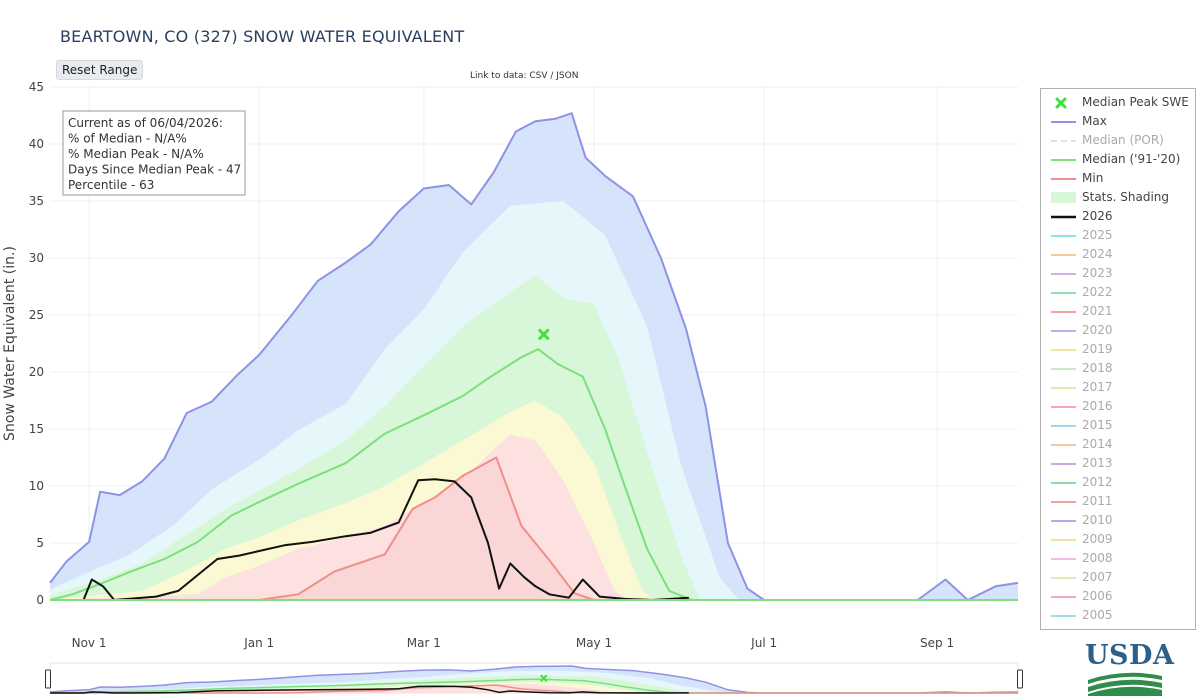  I want to click on legend-item: 2010, so click(1118, 520).